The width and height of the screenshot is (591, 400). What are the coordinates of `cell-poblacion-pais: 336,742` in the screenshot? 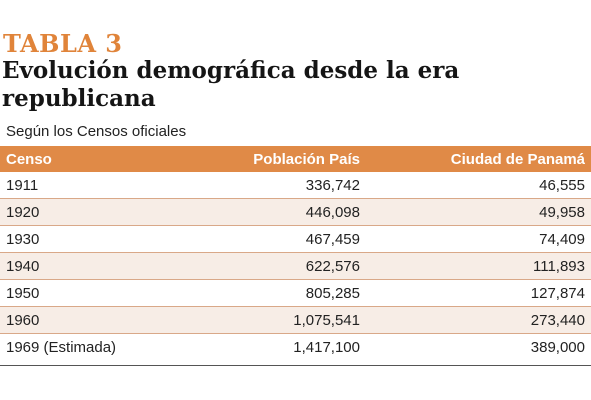 It's located at (274, 185).